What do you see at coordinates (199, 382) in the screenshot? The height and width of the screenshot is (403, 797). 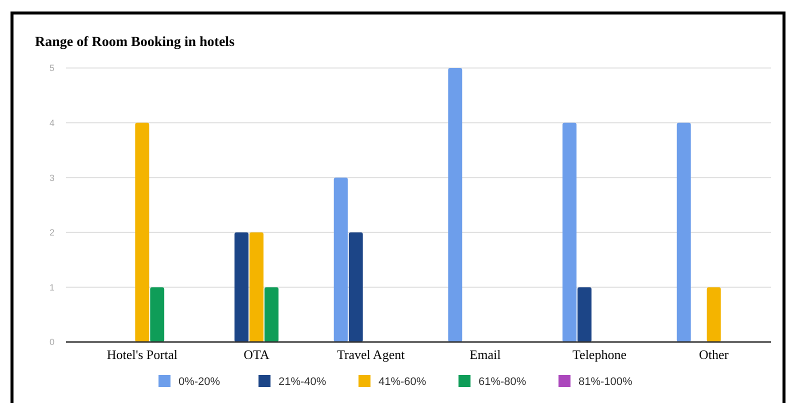 I see `legend-label: 0%-20%` at bounding box center [199, 382].